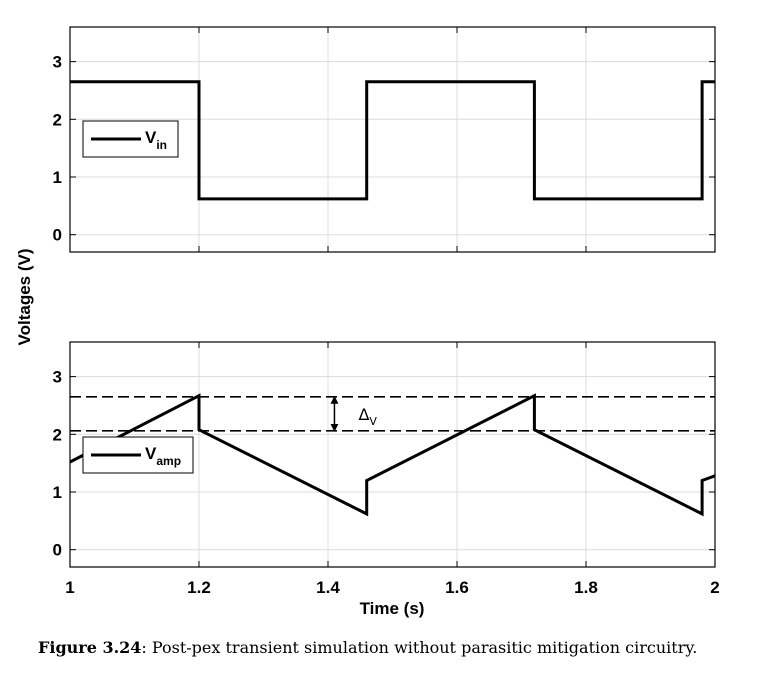  Describe the element at coordinates (328, 587) in the screenshot. I see `x-tick-label: 1.4` at that location.